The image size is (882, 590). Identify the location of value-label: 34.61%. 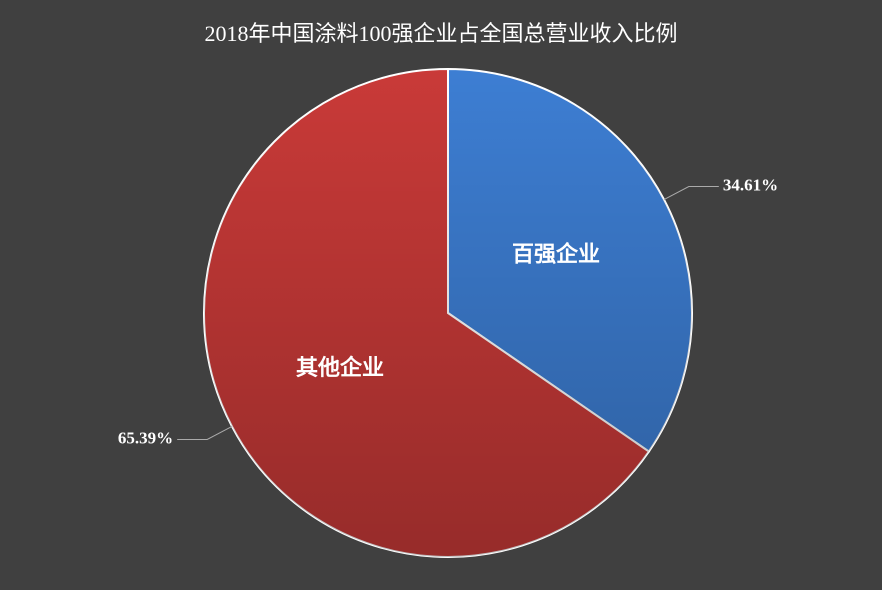
(750, 184).